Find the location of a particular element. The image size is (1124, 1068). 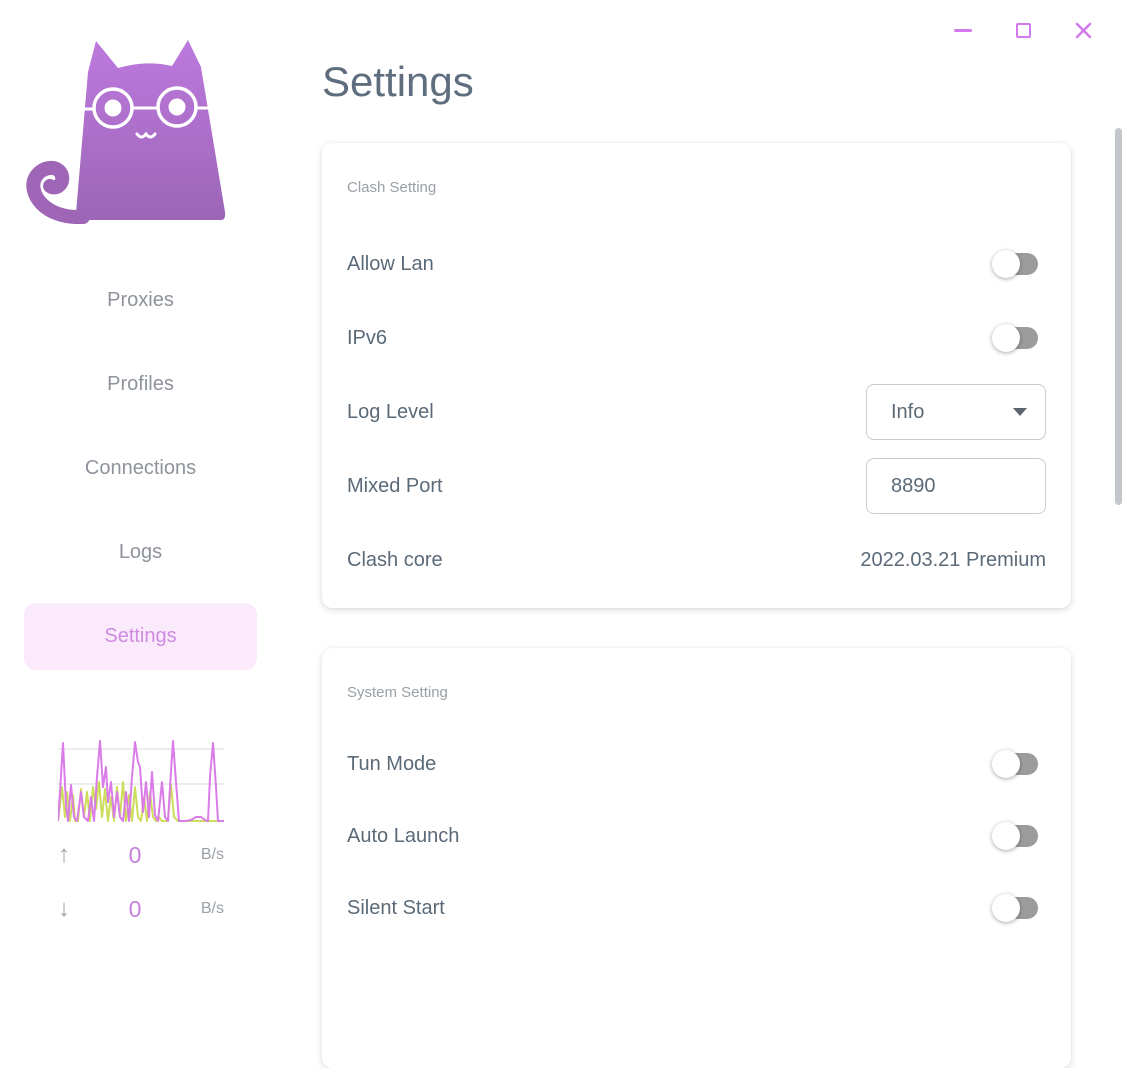

scrollbar is located at coordinates (1118, 316).